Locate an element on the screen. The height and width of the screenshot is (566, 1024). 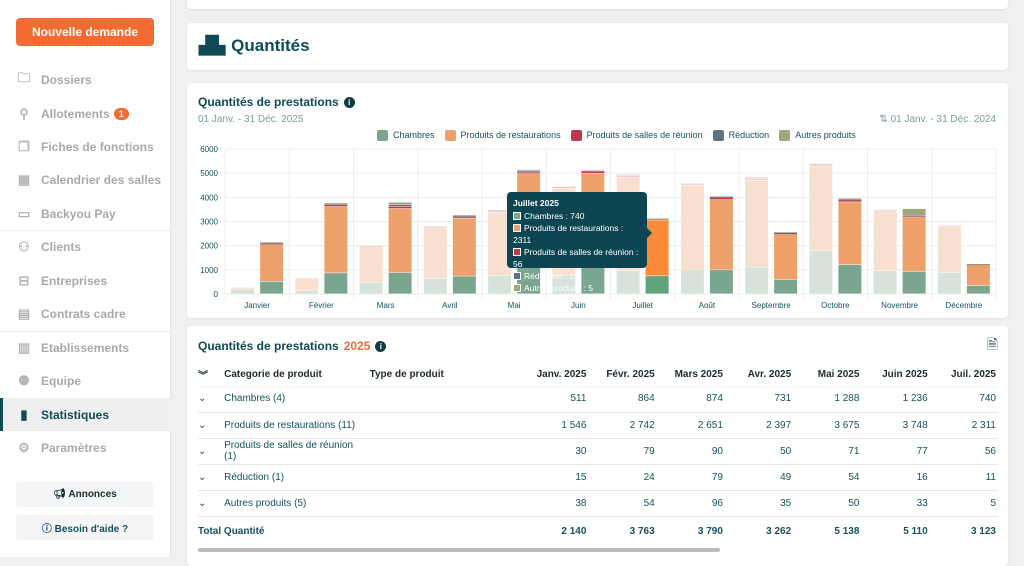
sidebar-item-clients: ⚇ Clients is located at coordinates (85, 246).